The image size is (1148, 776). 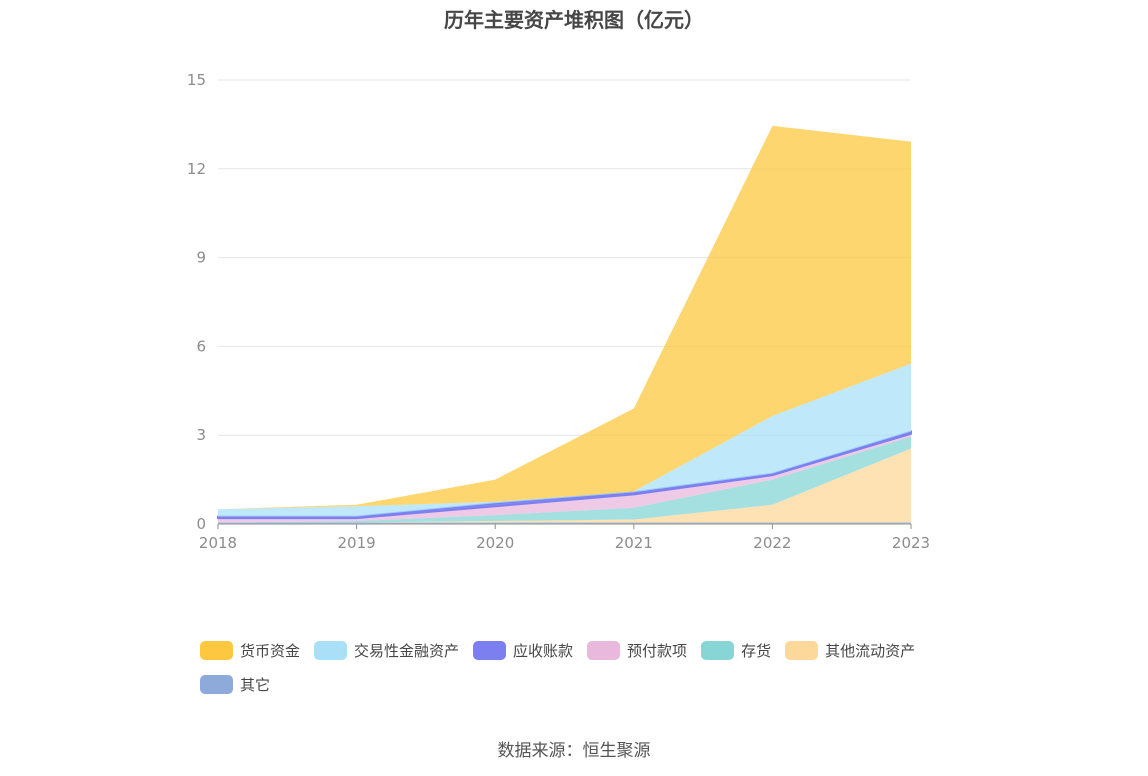 I want to click on area-series-交易性金融资产, so click(x=564, y=440).